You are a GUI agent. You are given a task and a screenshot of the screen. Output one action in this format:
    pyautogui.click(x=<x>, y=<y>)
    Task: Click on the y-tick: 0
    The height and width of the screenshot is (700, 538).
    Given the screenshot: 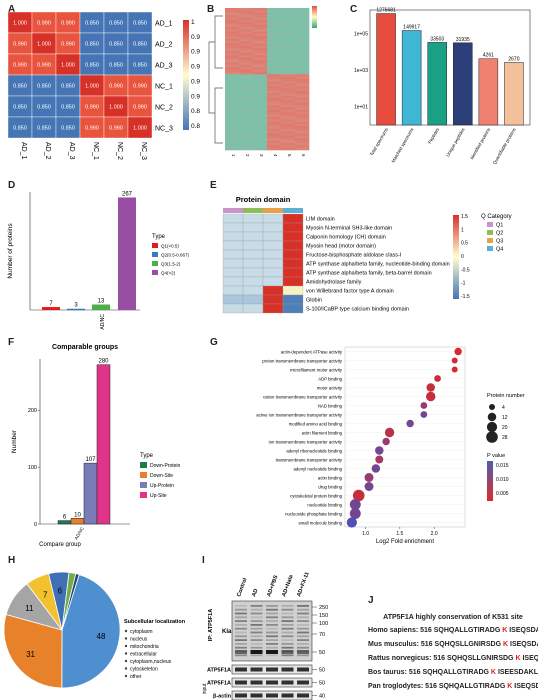 What is the action you would take?
    pyautogui.click(x=35, y=525)
    